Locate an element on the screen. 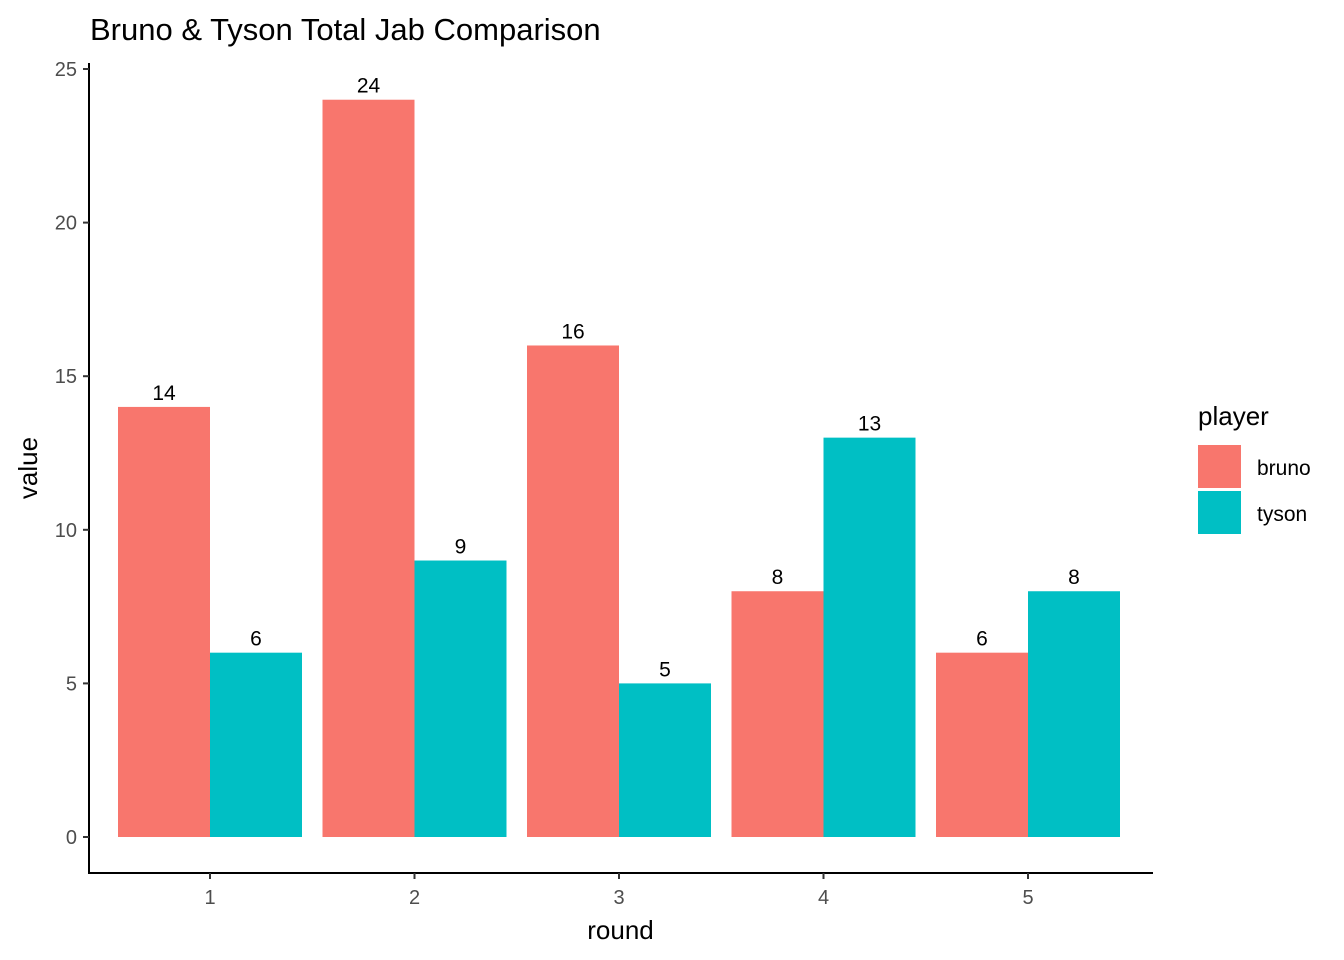 The width and height of the screenshot is (1344, 960). y-tick-label: 0 is located at coordinates (71, 838).